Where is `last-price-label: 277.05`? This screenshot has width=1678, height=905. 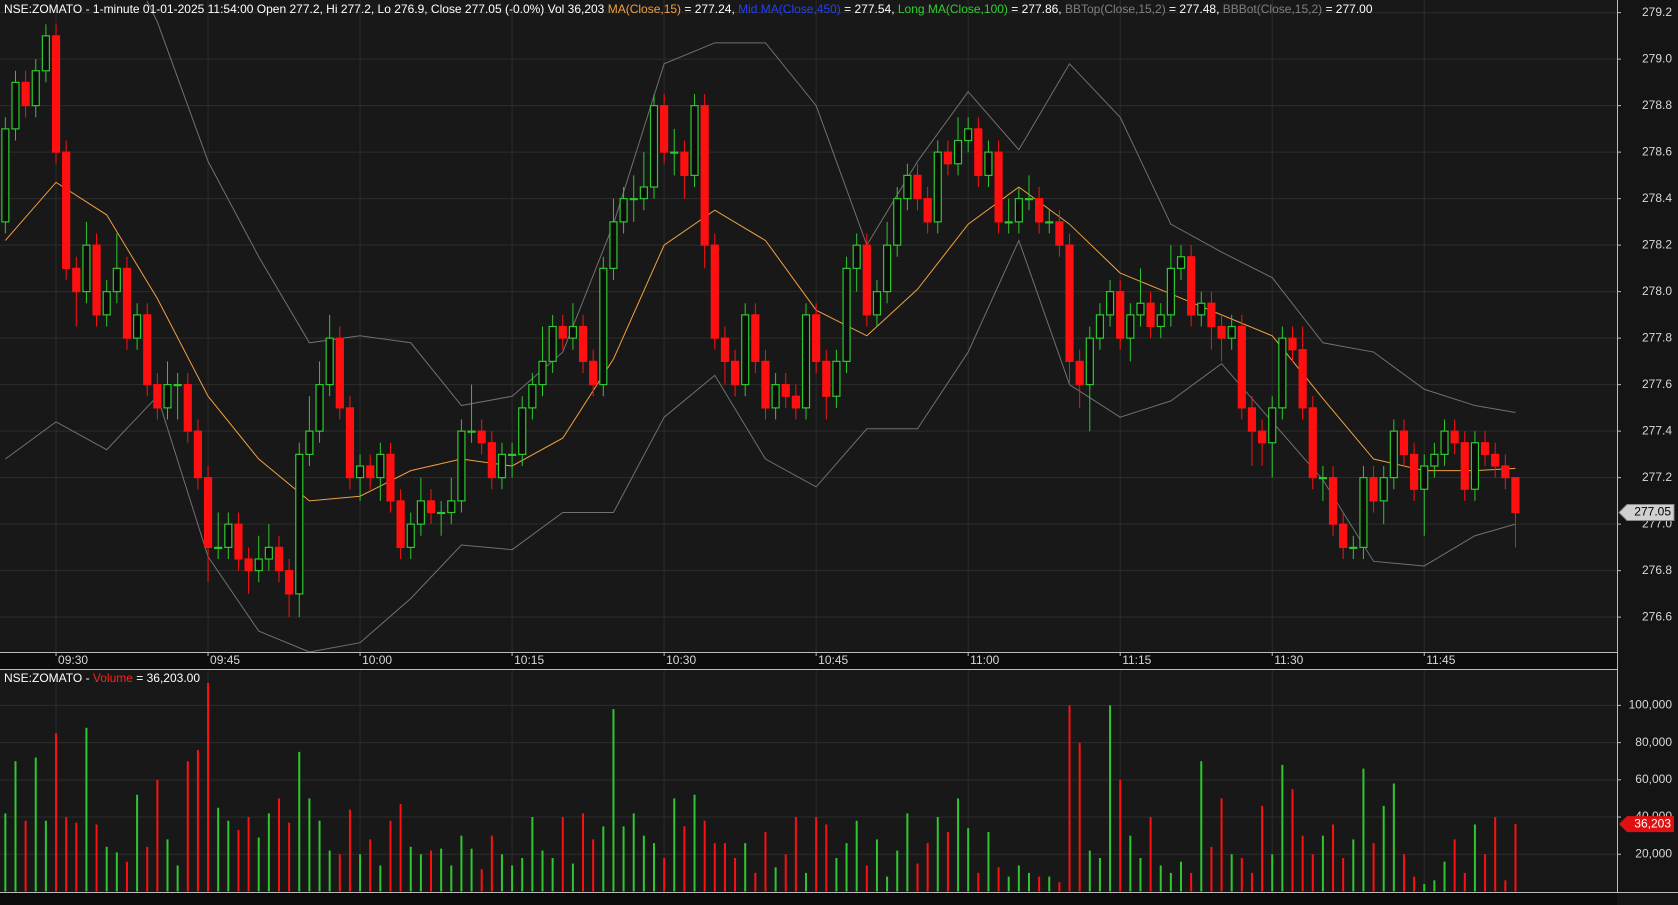
last-price-label: 277.05 is located at coordinates (1652, 512).